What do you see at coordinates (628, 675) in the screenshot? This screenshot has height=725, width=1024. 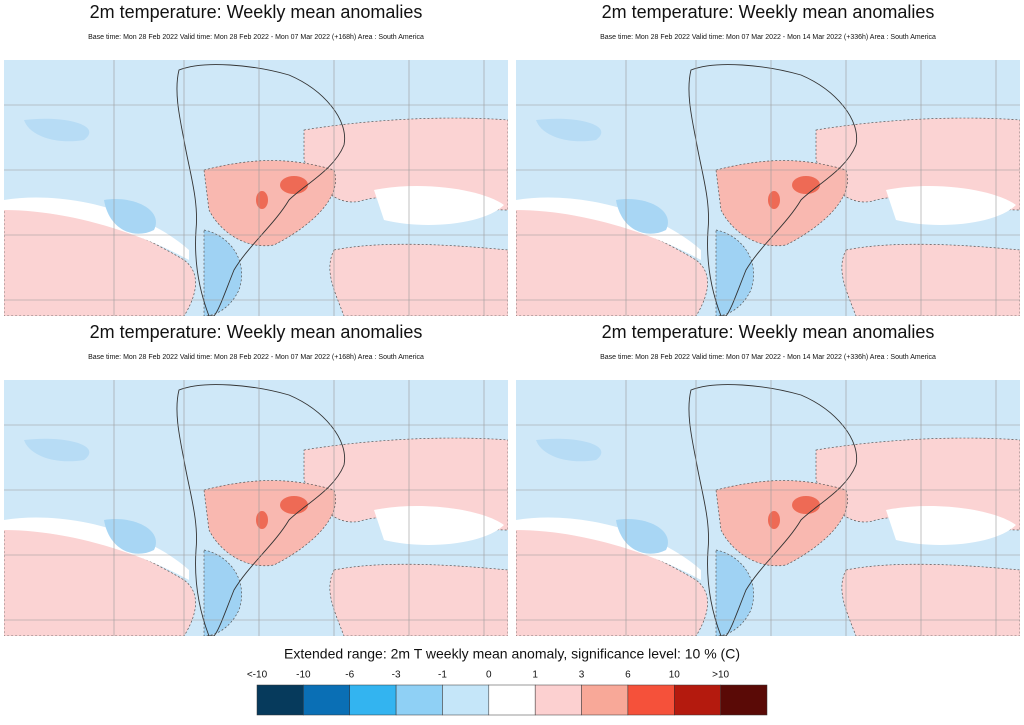 I see `legend-label: 6` at bounding box center [628, 675].